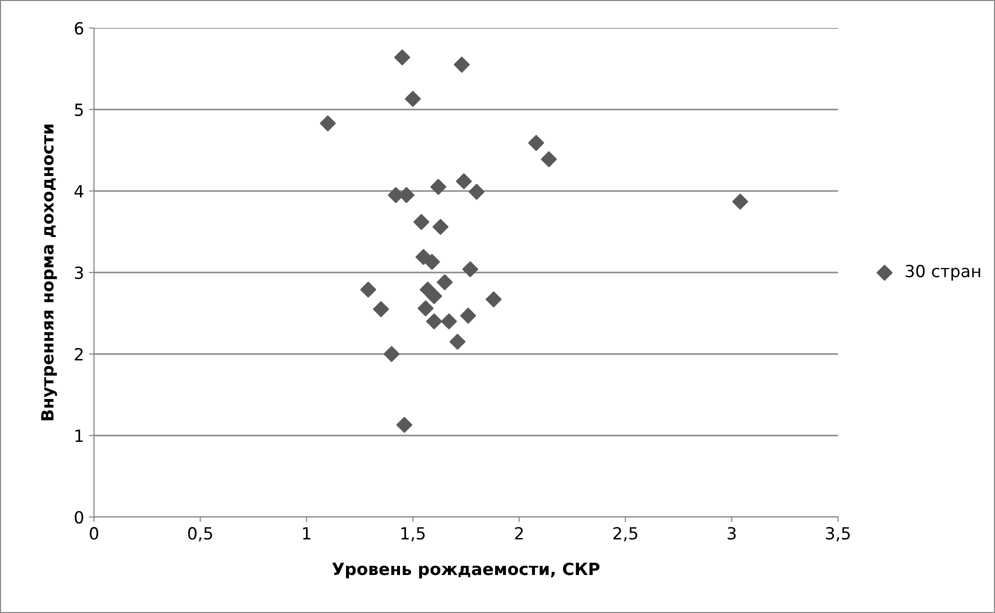  What do you see at coordinates (625, 534) in the screenshot?
I see `x-tick-label: 2,5` at bounding box center [625, 534].